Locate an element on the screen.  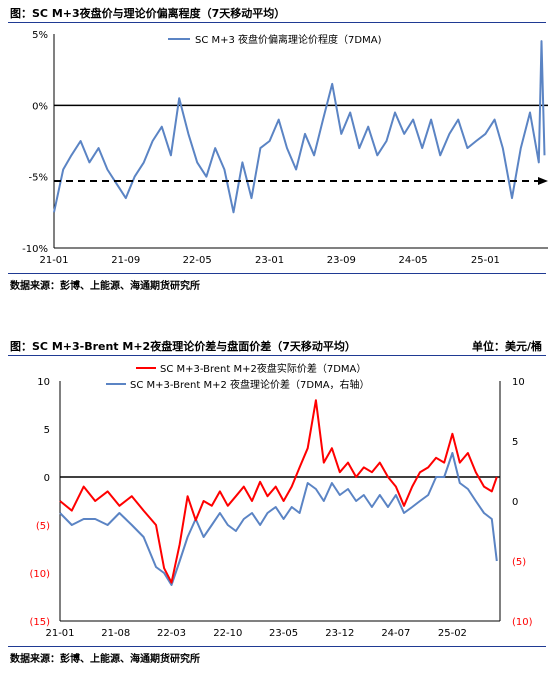
chart2-xtick-label: 21-01 is located at coordinates (59, 633).